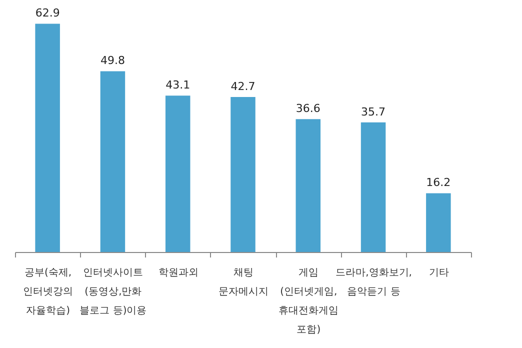 The width and height of the screenshot is (522, 348). Describe the element at coordinates (113, 292) in the screenshot. I see `x-tick-label: 인터넷사이트 (동영상,만화 블로그 등)이용` at that location.